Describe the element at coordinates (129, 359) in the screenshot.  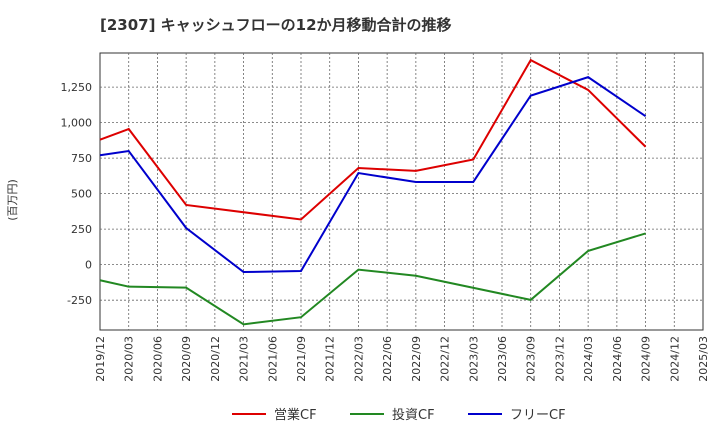
I see `x-tick-label: 2020/03` at that location.